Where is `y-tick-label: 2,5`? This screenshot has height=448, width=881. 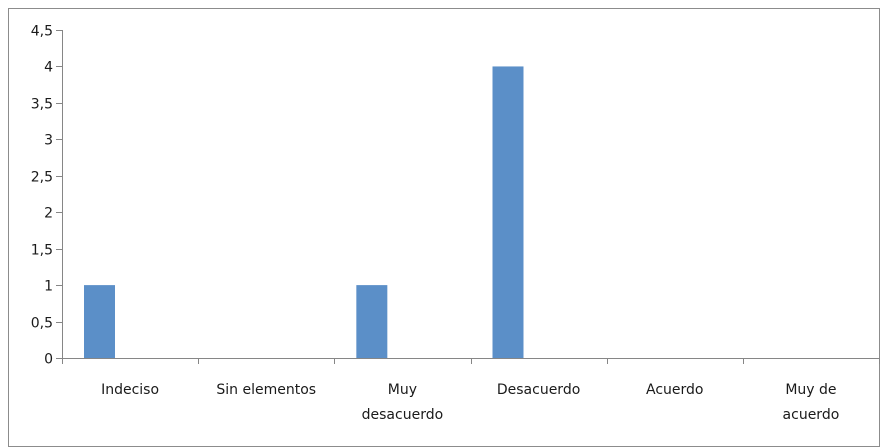 y-tick-label: 2,5 is located at coordinates (42, 178).